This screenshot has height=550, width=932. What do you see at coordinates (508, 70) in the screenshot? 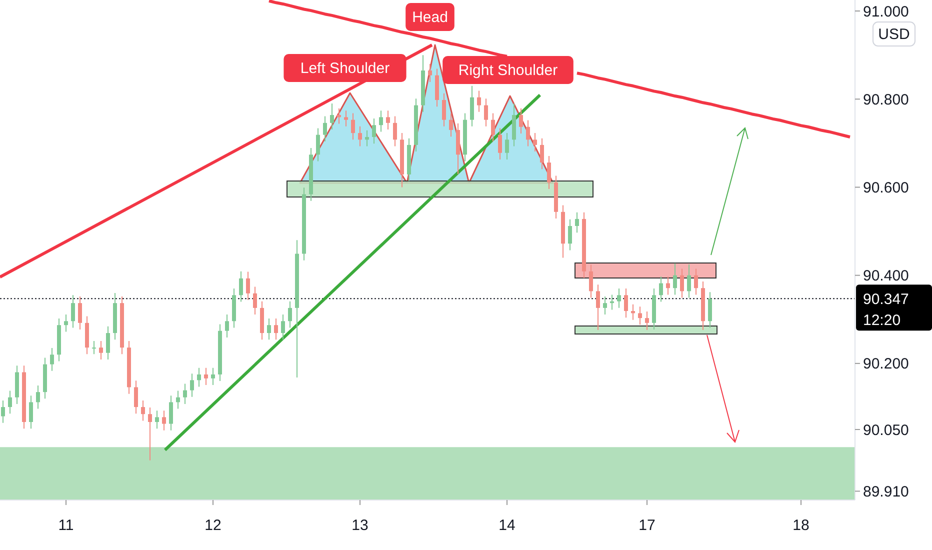
I see `annotation: Right Shoulder` at bounding box center [508, 70].